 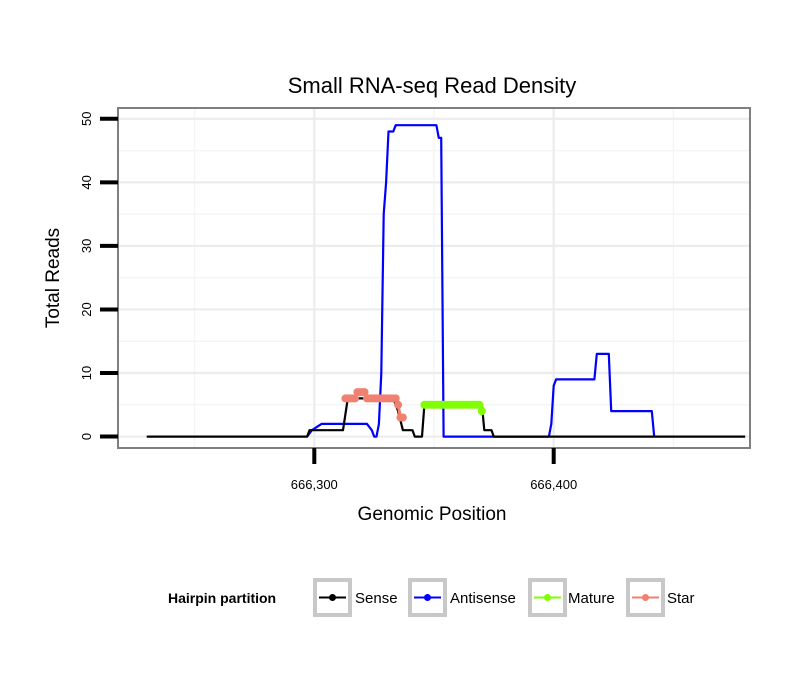 I want to click on y-axis-label: Total Reads, so click(x=53, y=278).